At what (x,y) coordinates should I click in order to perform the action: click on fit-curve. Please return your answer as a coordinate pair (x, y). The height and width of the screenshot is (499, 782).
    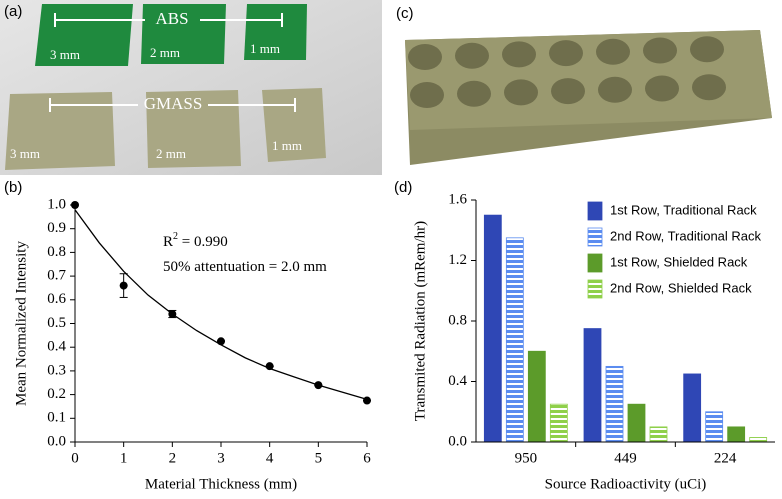
    Looking at the image, I should click on (221, 304).